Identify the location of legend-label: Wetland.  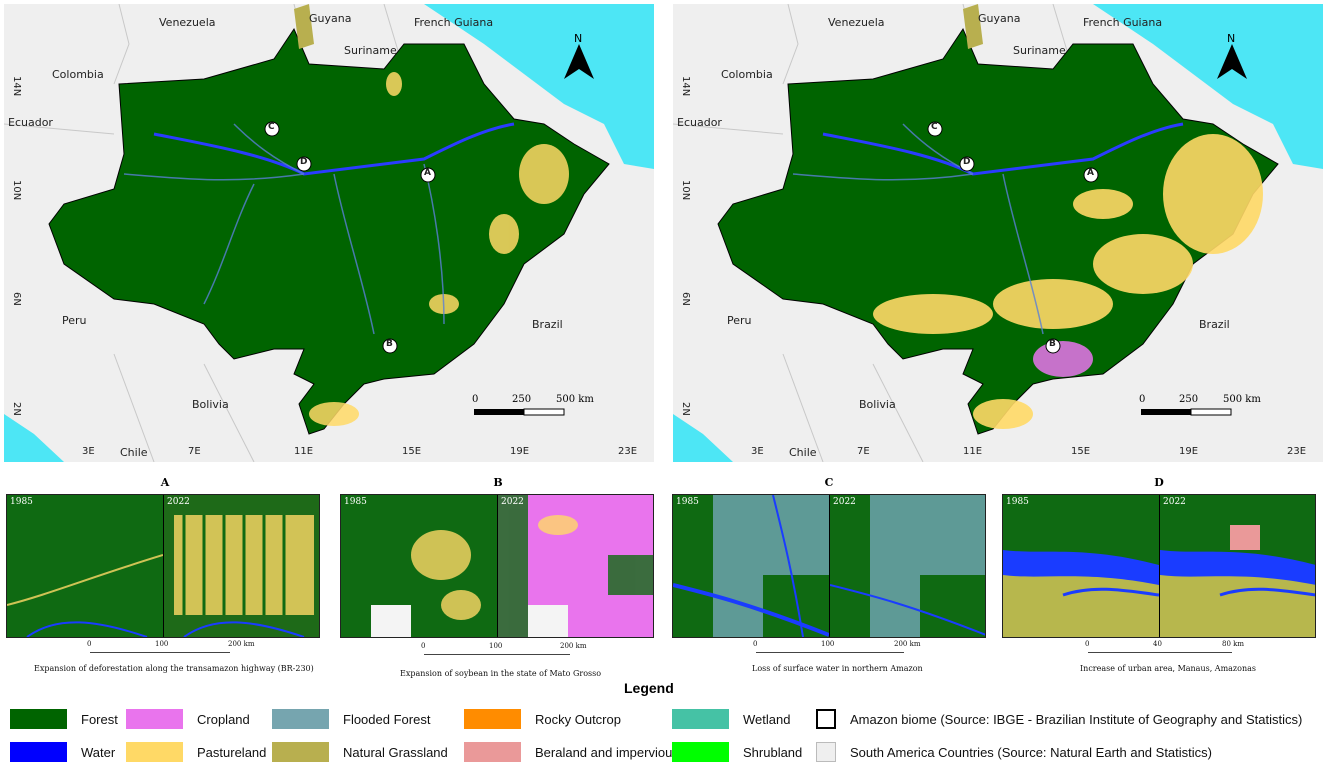
(767, 719).